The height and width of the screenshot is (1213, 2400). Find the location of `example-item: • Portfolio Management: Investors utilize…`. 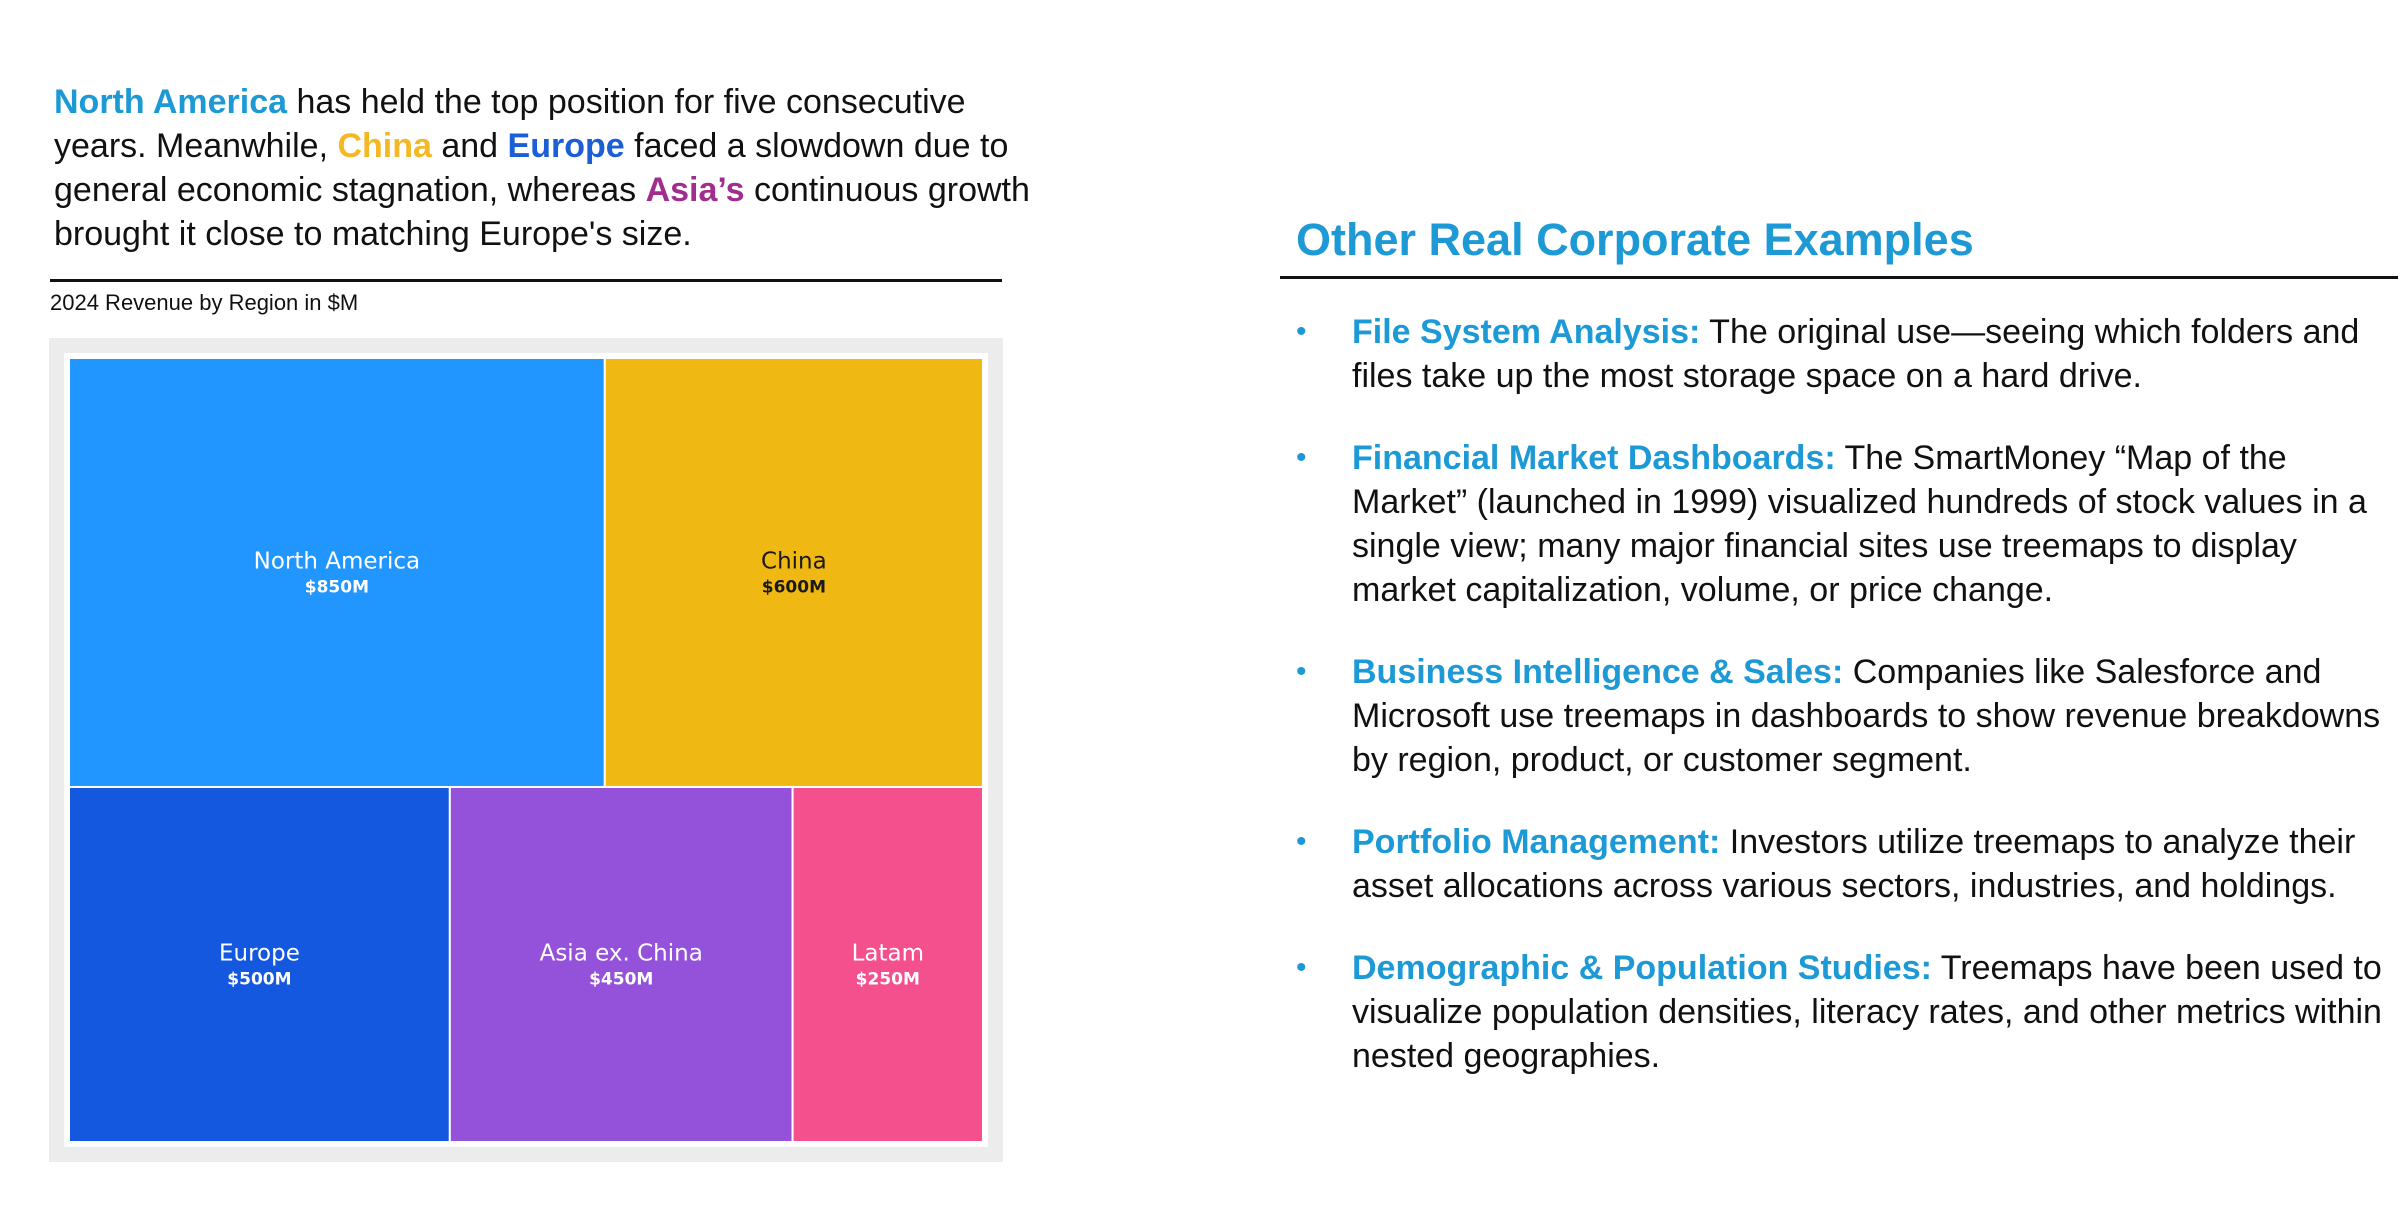

example-item: • Portfolio Management: Investors utilize… is located at coordinates (1846, 864).